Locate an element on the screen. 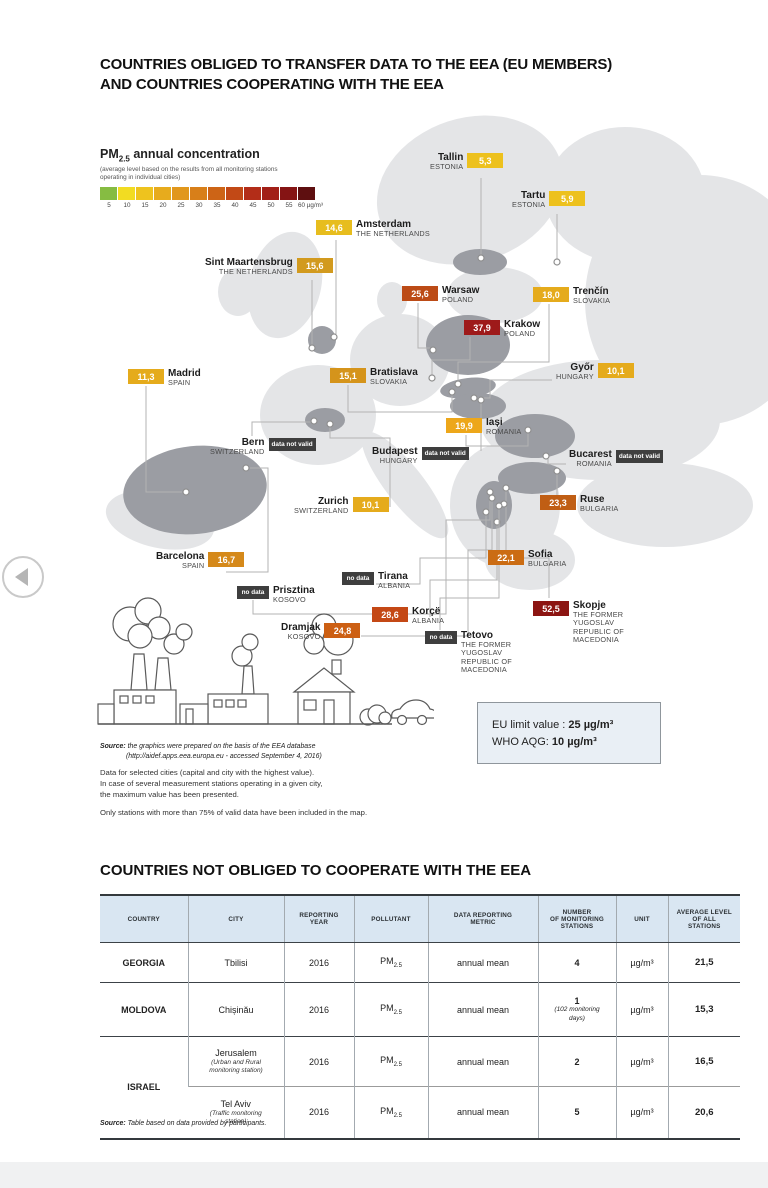 The width and height of the screenshot is (768, 1188). city-name-block: Dramjak KOSOVO is located at coordinates (300, 631).